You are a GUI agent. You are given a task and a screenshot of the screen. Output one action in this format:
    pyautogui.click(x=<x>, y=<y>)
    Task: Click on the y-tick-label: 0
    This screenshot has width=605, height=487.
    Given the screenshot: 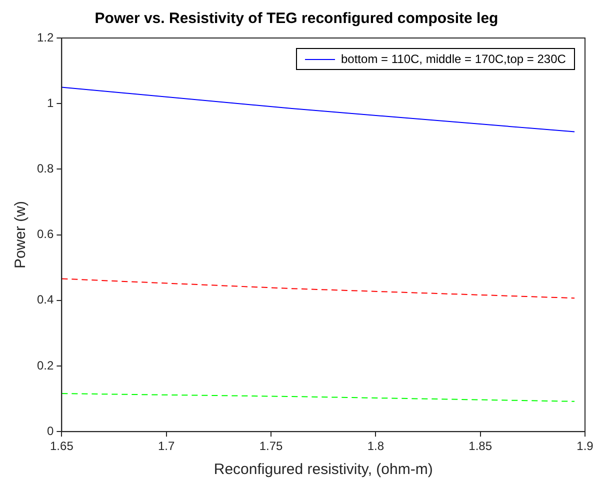 What is the action you would take?
    pyautogui.click(x=50, y=431)
    